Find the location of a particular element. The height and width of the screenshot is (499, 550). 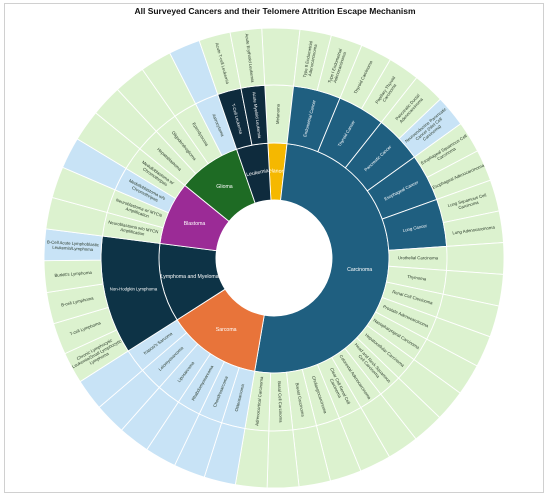

segment-label-acute-erythroid-leukemia: Acute Erythroid Leukemia is located at coordinates (249, 58).